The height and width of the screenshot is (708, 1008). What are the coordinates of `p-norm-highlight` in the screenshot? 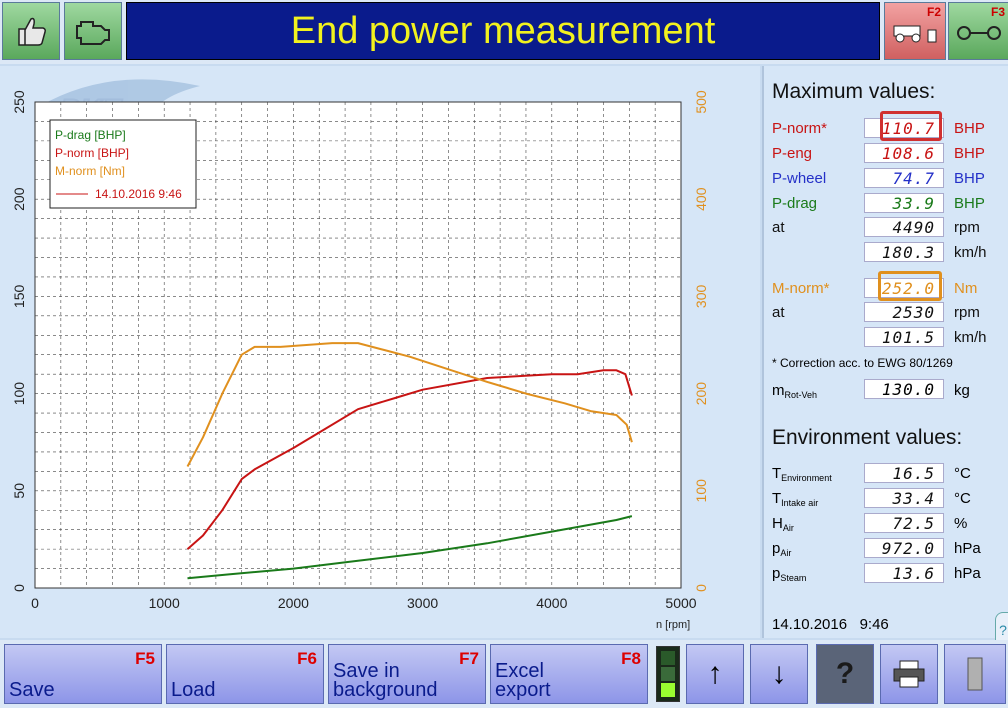 It's located at (911, 126).